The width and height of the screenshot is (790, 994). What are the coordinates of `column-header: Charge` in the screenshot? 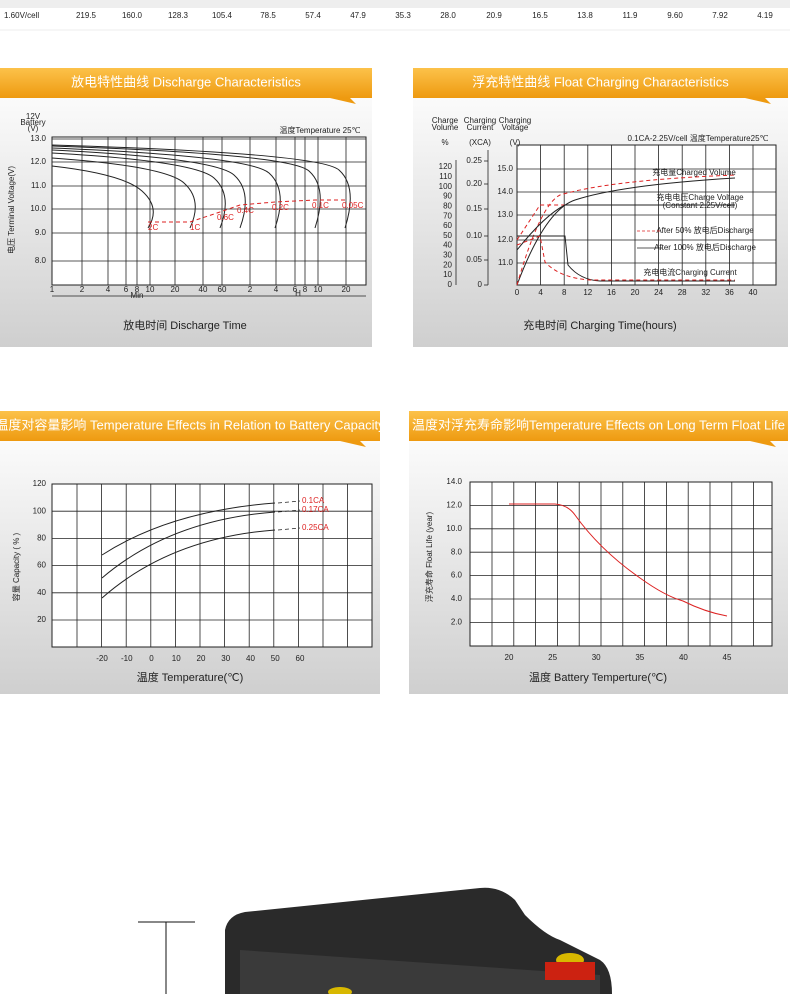 It's located at (445, 120).